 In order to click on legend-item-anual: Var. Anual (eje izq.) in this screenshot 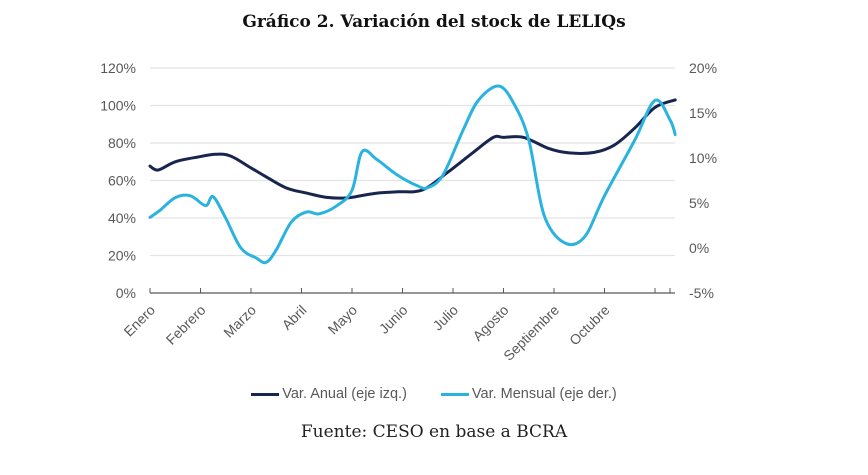, I will do `click(329, 394)`.